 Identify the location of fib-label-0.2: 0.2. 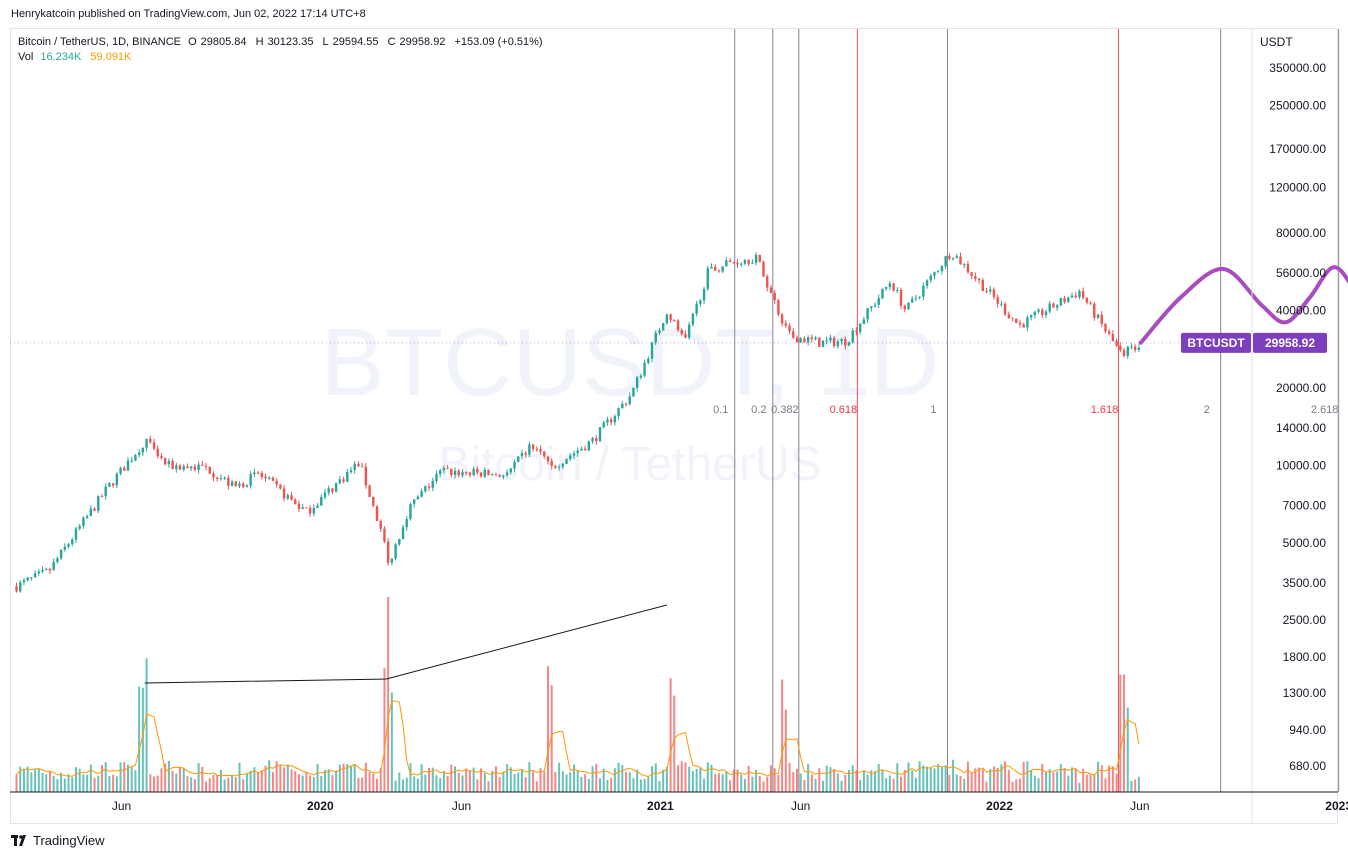
(758, 410).